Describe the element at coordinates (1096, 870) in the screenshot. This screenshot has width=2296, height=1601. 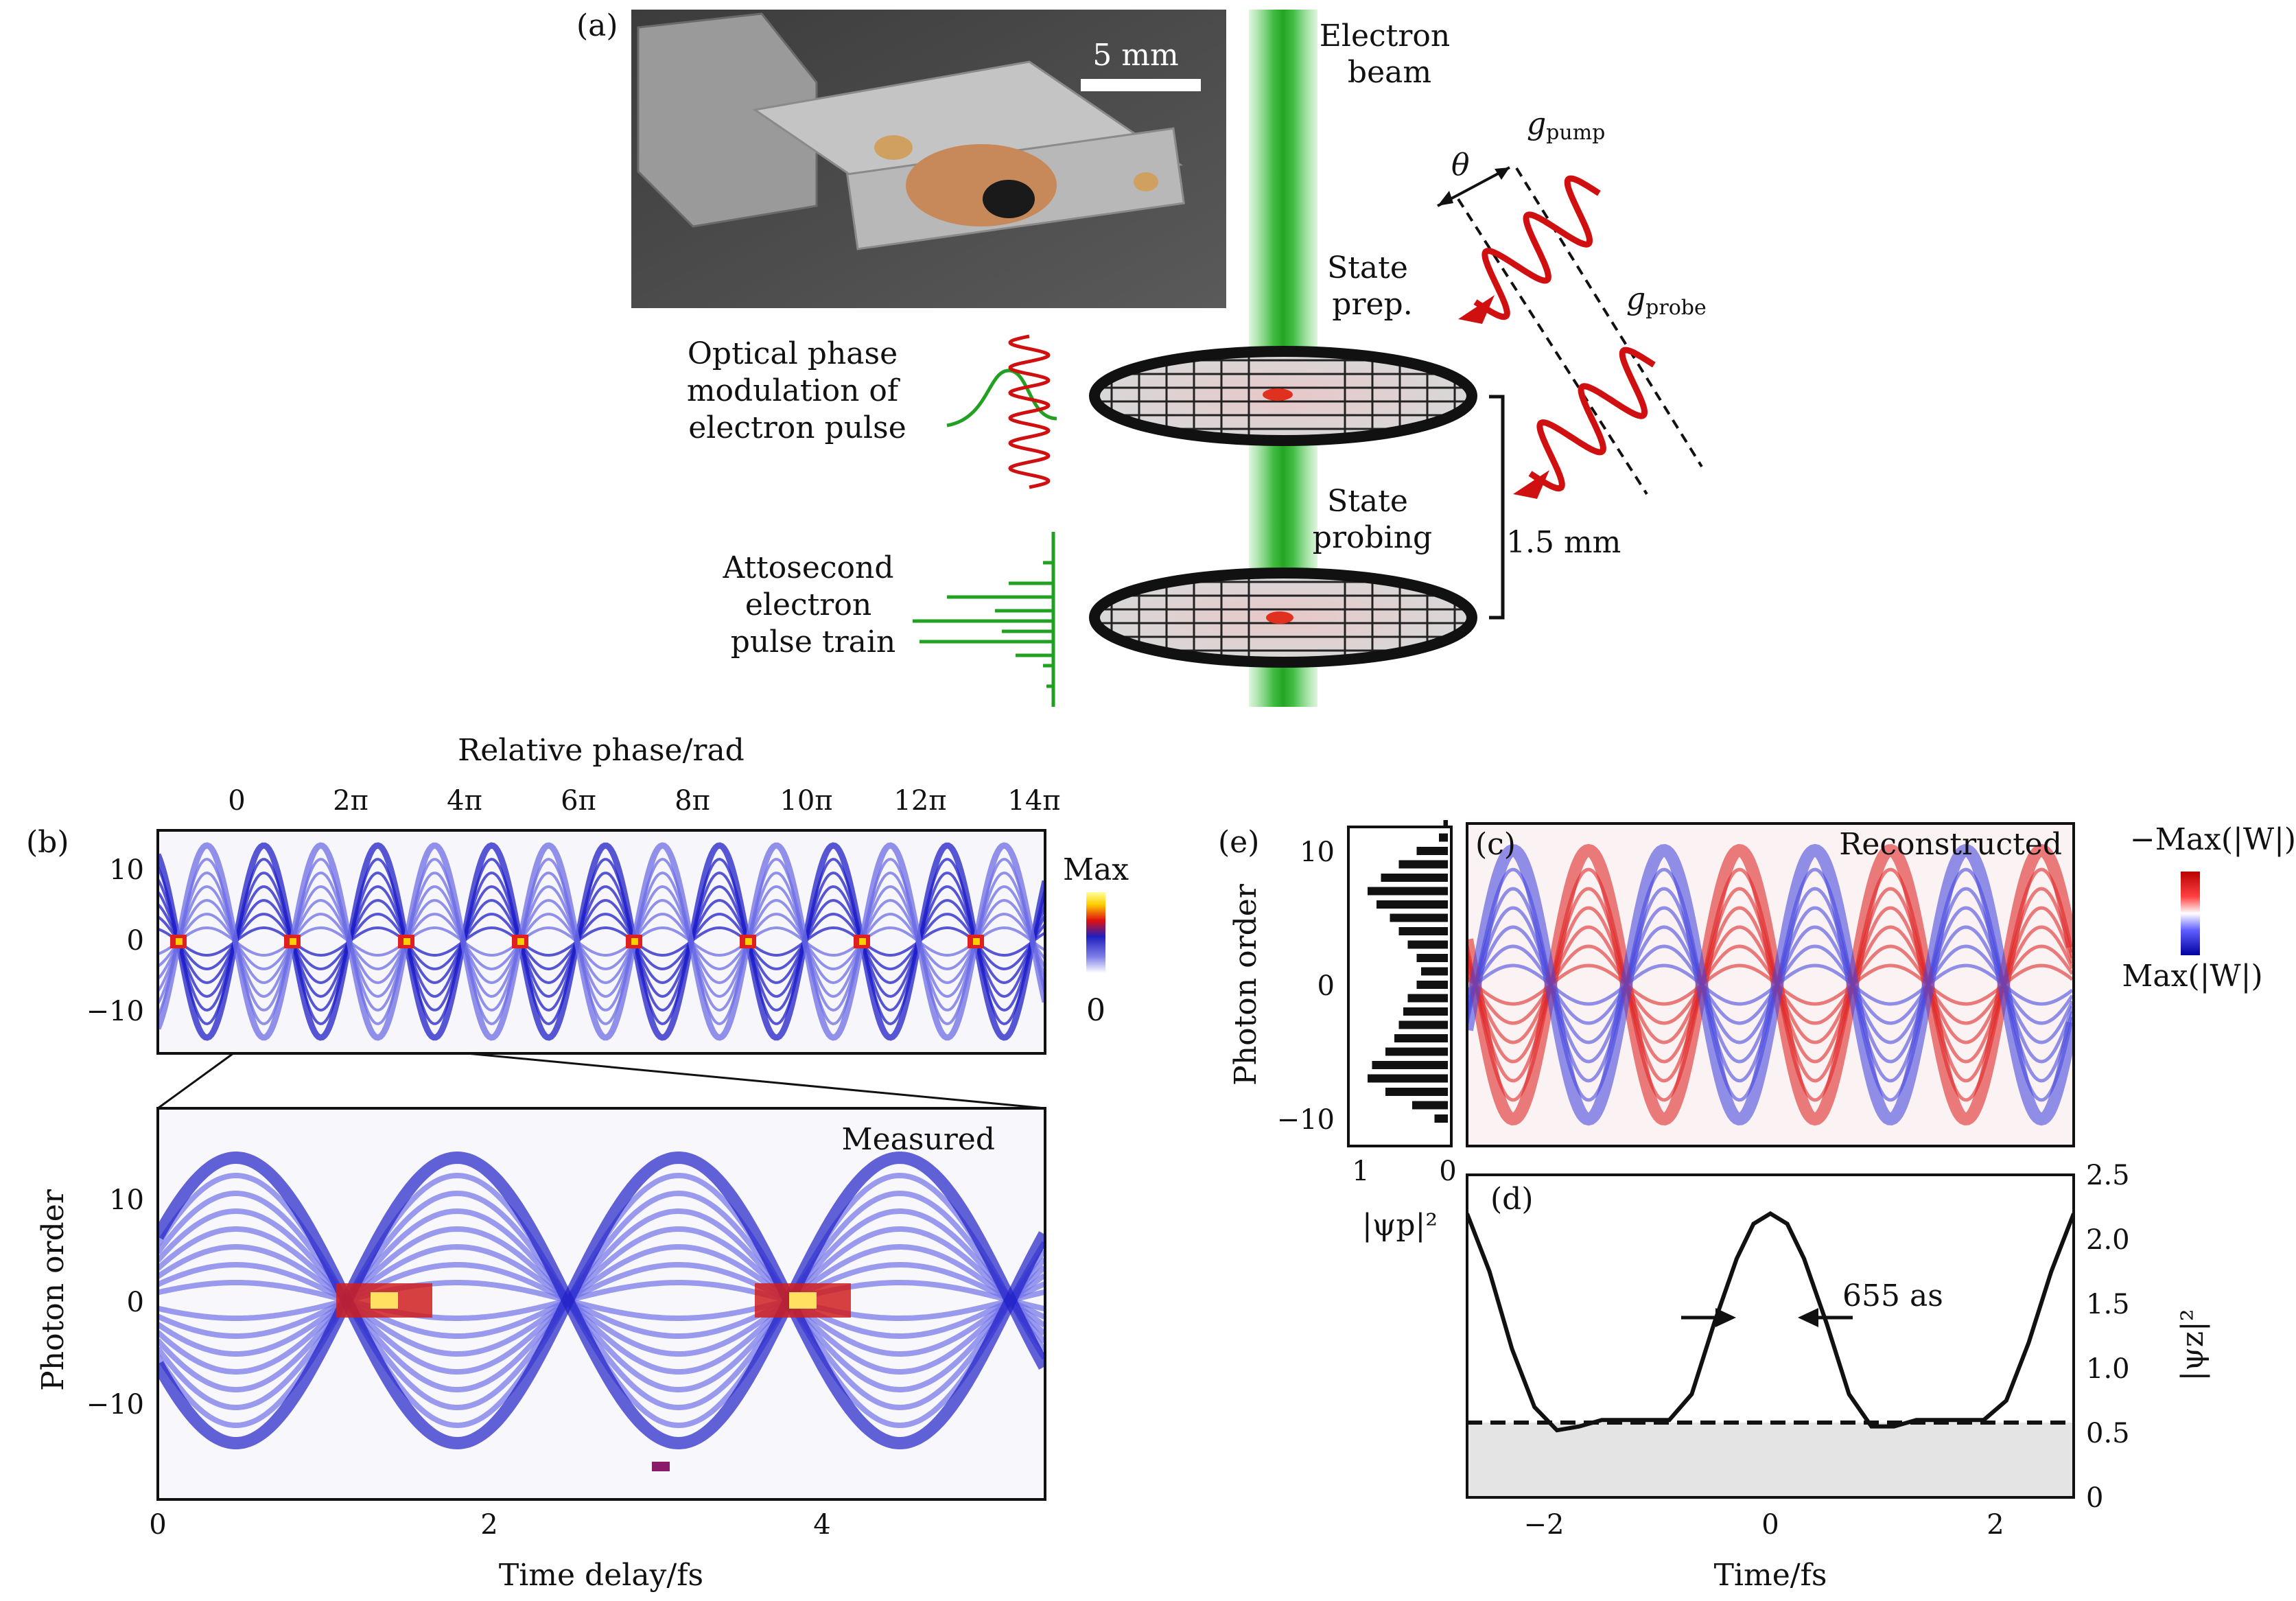
I see `colorbar-b-max: Max` at that location.